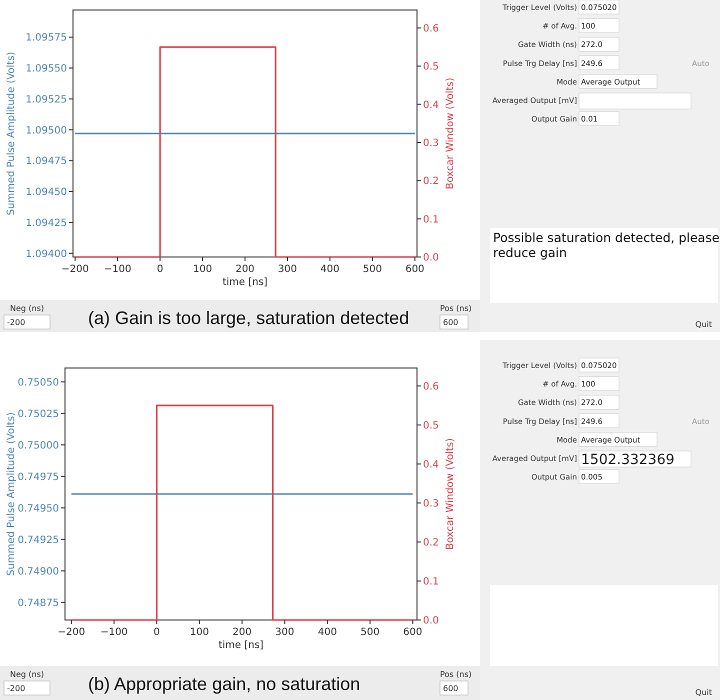 The height and width of the screenshot is (700, 720). I want to click on y-tick-label: 0.75050, so click(38, 382).